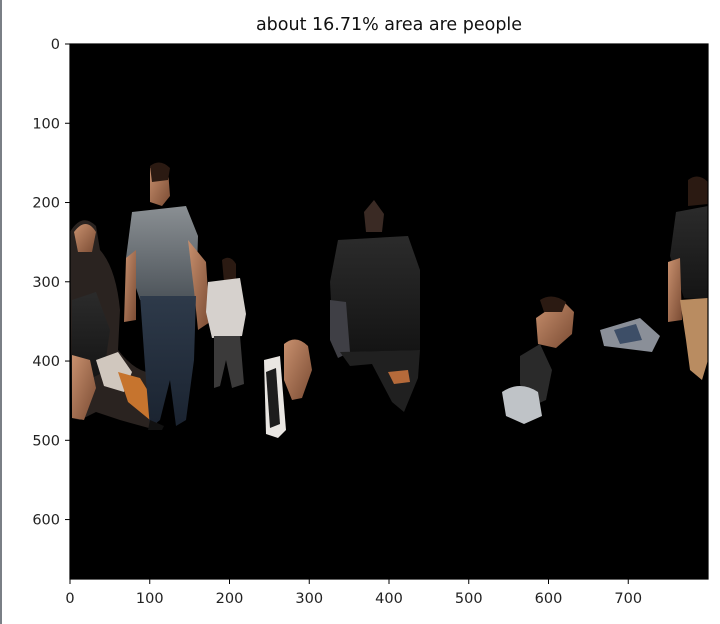 Image resolution: width=720 pixels, height=624 pixels. What do you see at coordinates (46, 204) in the screenshot?
I see `y-tick-label: 200` at bounding box center [46, 204].